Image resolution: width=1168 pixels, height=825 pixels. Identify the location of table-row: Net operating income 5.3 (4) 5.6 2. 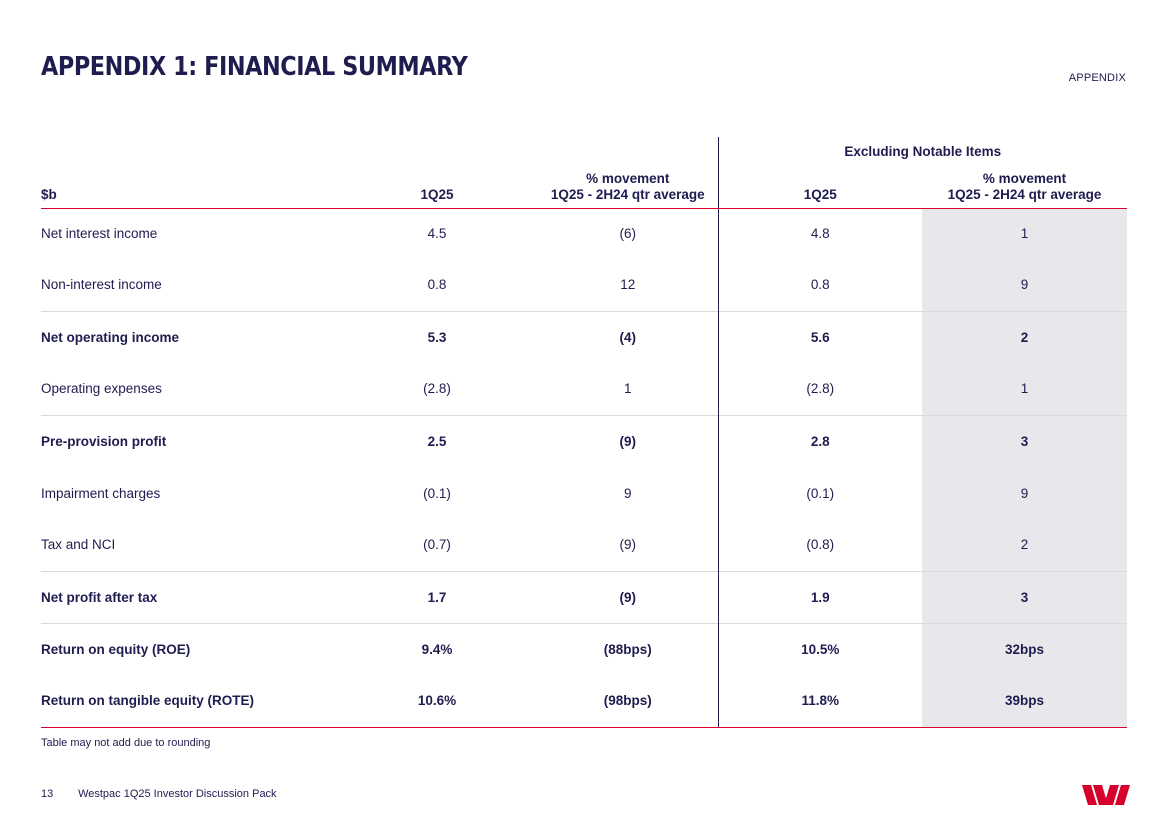
(584, 336).